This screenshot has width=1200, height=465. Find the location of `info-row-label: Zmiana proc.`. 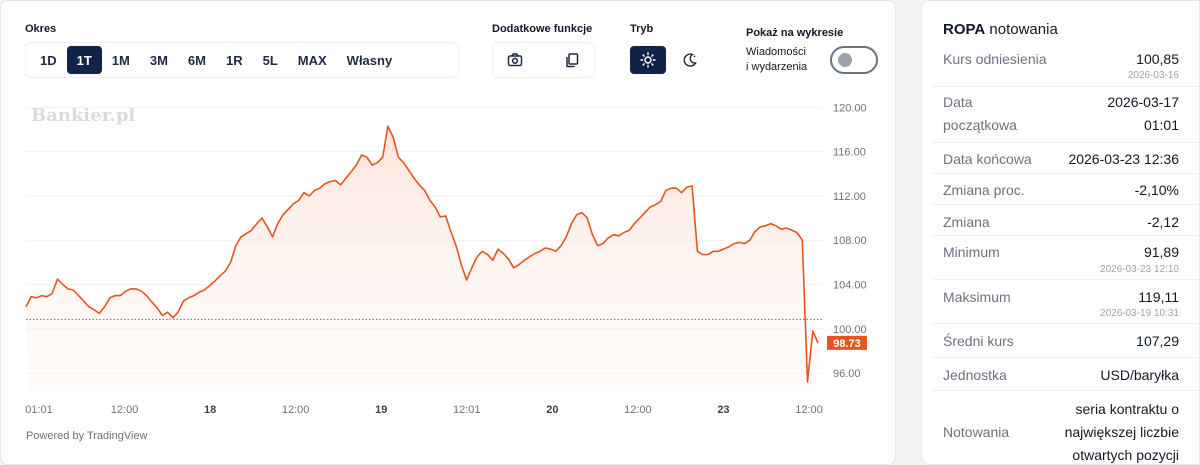

info-row-label: Zmiana proc. is located at coordinates (984, 190).